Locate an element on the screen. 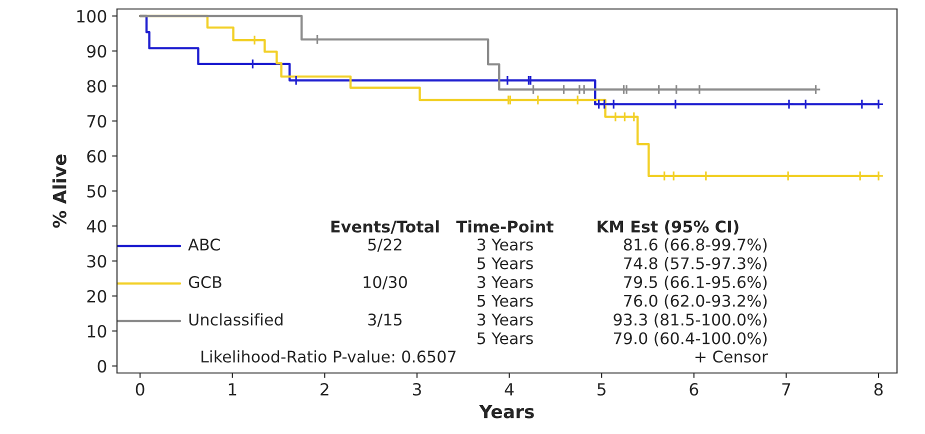  y-tick-label: 100 is located at coordinates (91, 16).